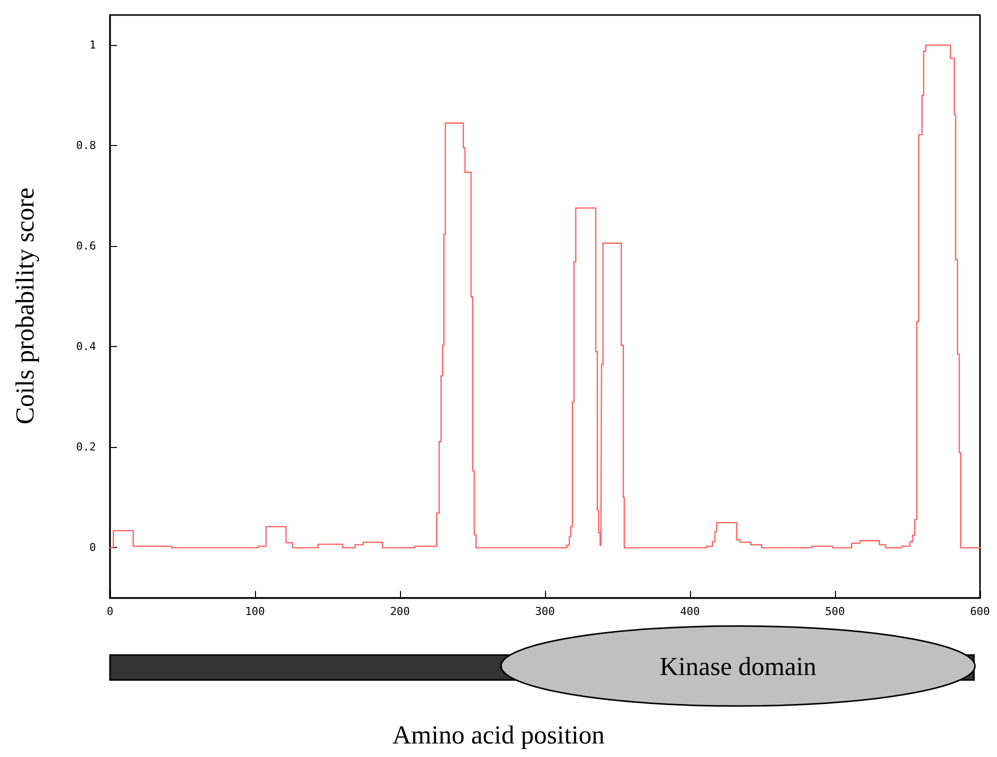 The image size is (997, 757). I want to click on y-tick-label: 0.8, so click(86, 145).